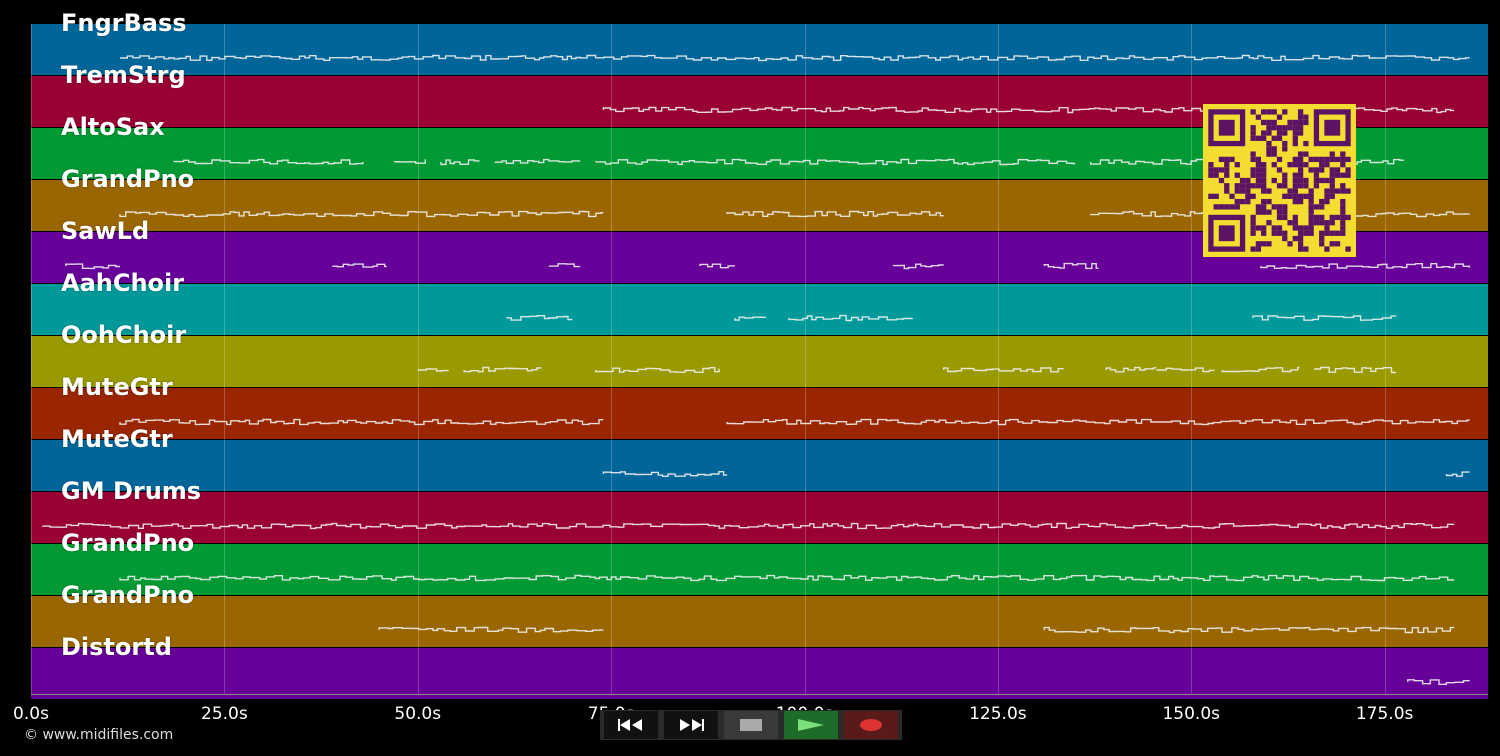  I want to click on track-label: AahChoir, so click(123, 283).